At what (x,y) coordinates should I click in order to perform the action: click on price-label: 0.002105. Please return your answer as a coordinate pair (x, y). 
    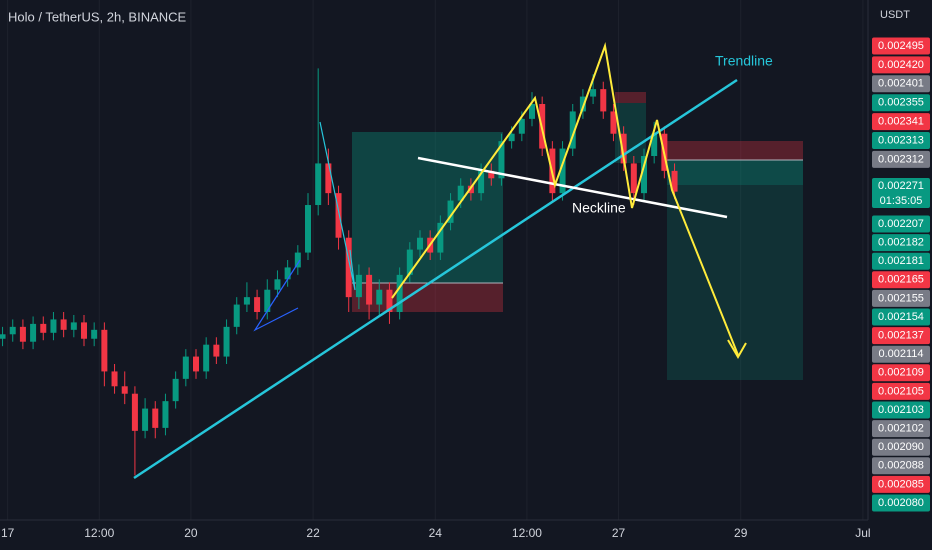
    Looking at the image, I should click on (901, 391).